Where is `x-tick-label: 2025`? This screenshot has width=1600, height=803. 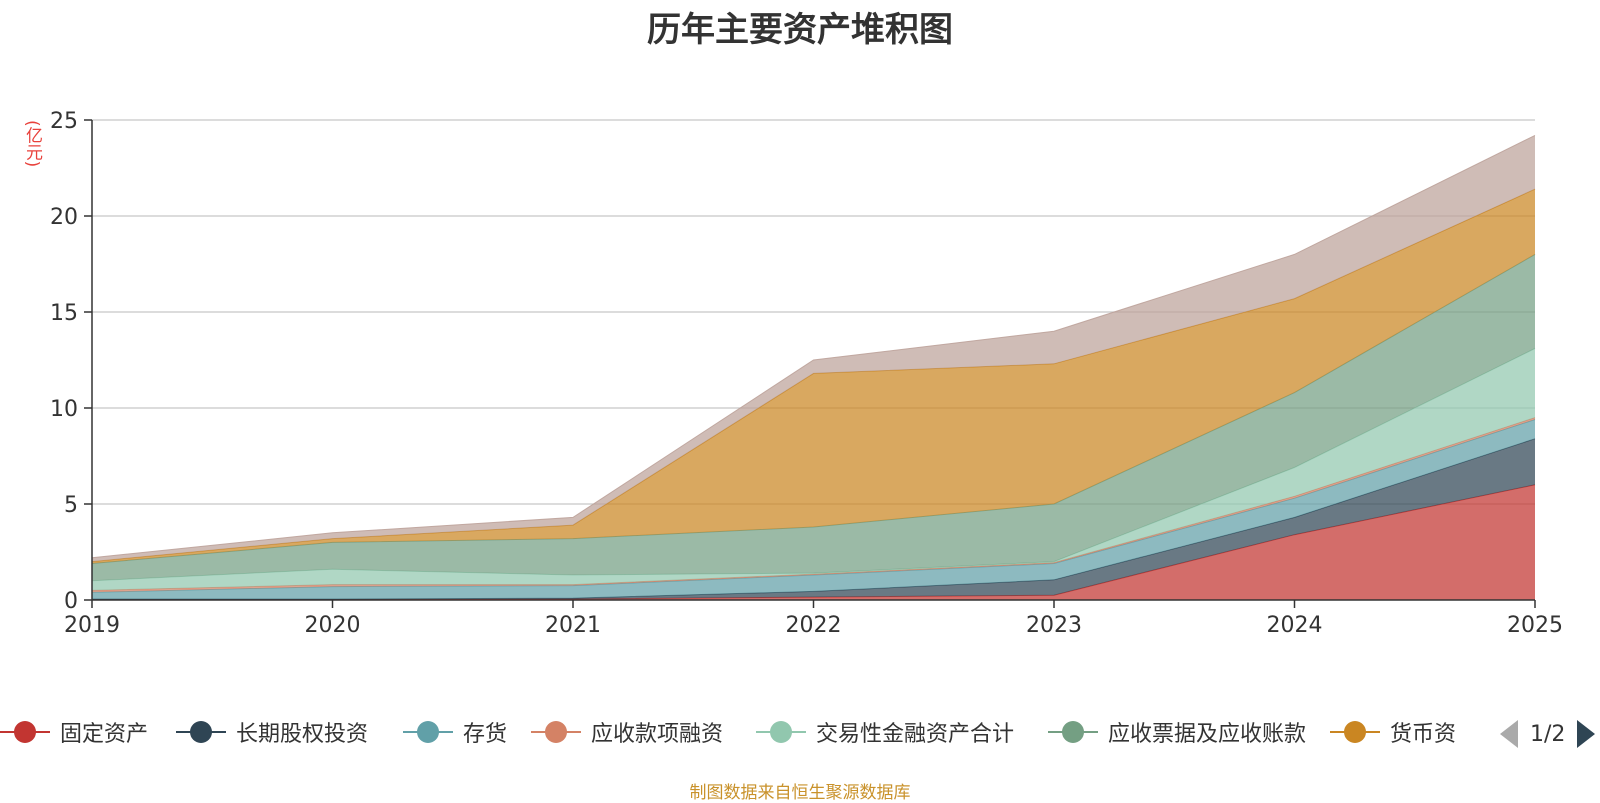 x-tick-label: 2025 is located at coordinates (1535, 625).